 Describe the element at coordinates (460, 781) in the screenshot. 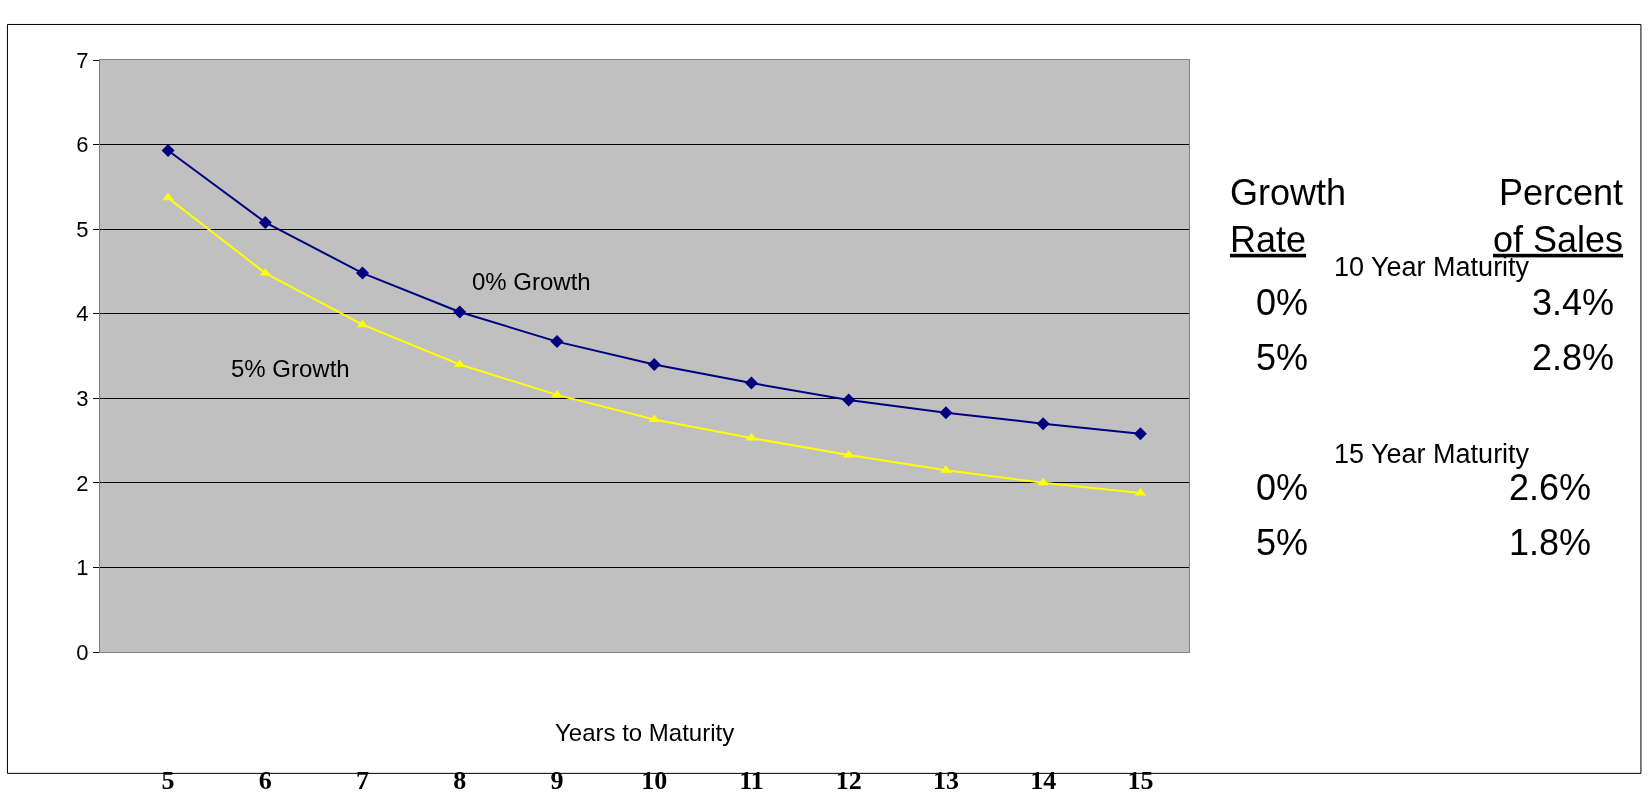

I see `x-tick-label: 8` at that location.